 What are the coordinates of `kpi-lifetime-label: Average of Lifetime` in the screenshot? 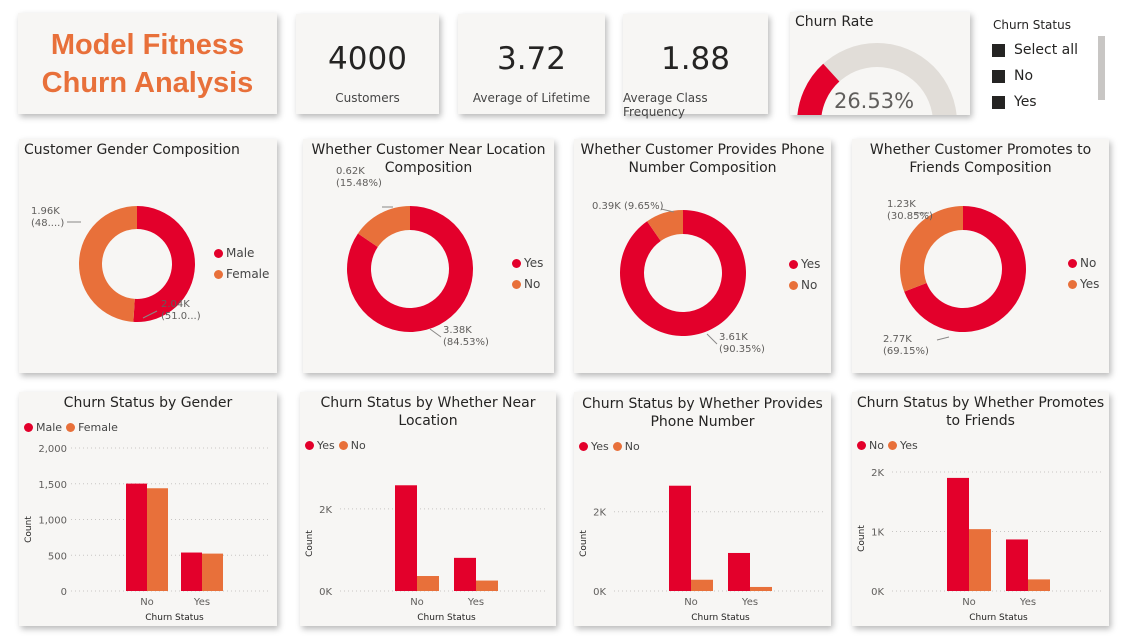 It's located at (531, 98).